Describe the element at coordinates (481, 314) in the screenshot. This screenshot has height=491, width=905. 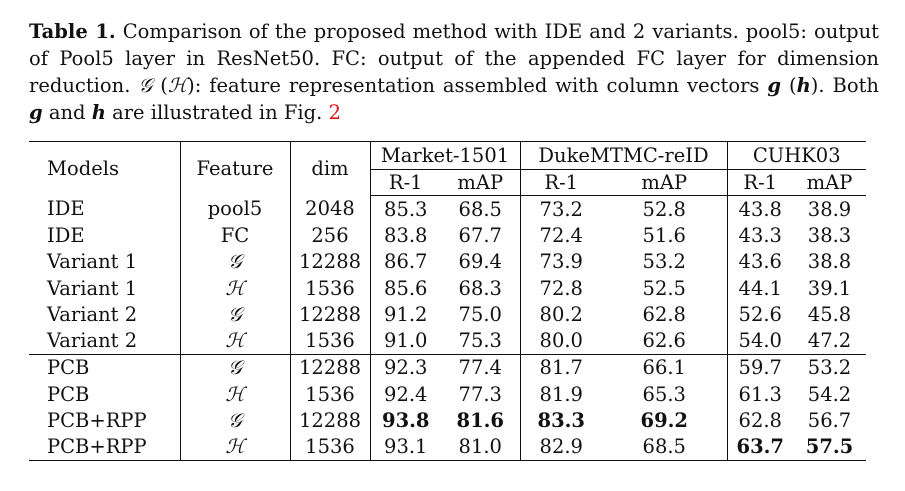
I see `metric-cell: 75.0` at that location.